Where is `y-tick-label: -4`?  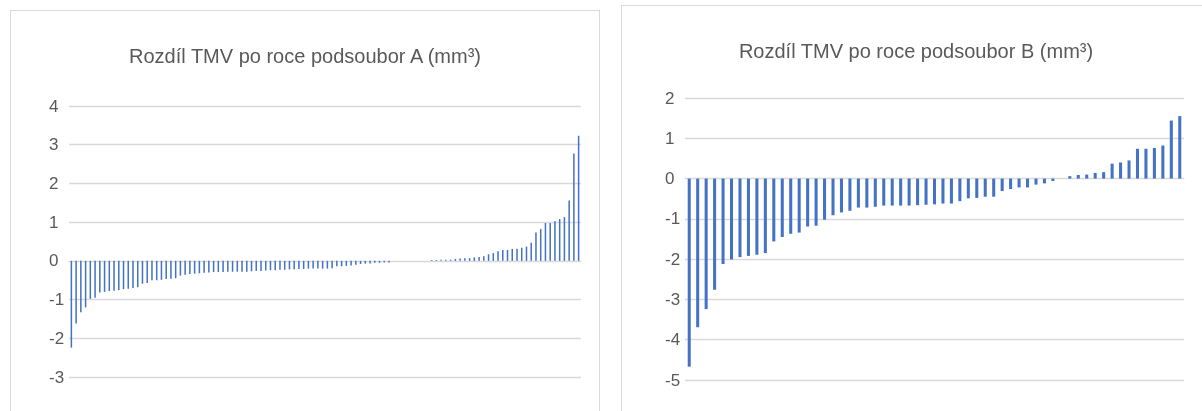 y-tick-label: -4 is located at coordinates (673, 340).